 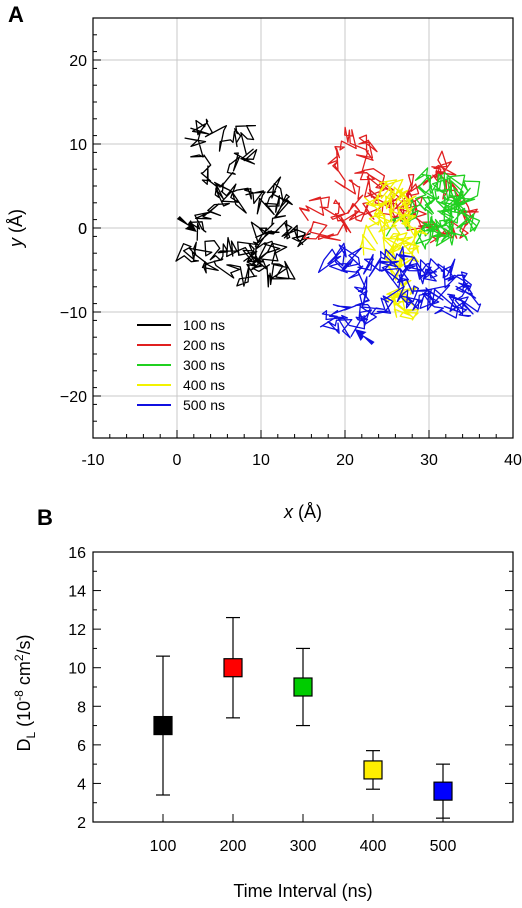 I want to click on y-tick-label: 2, so click(x=81, y=823).